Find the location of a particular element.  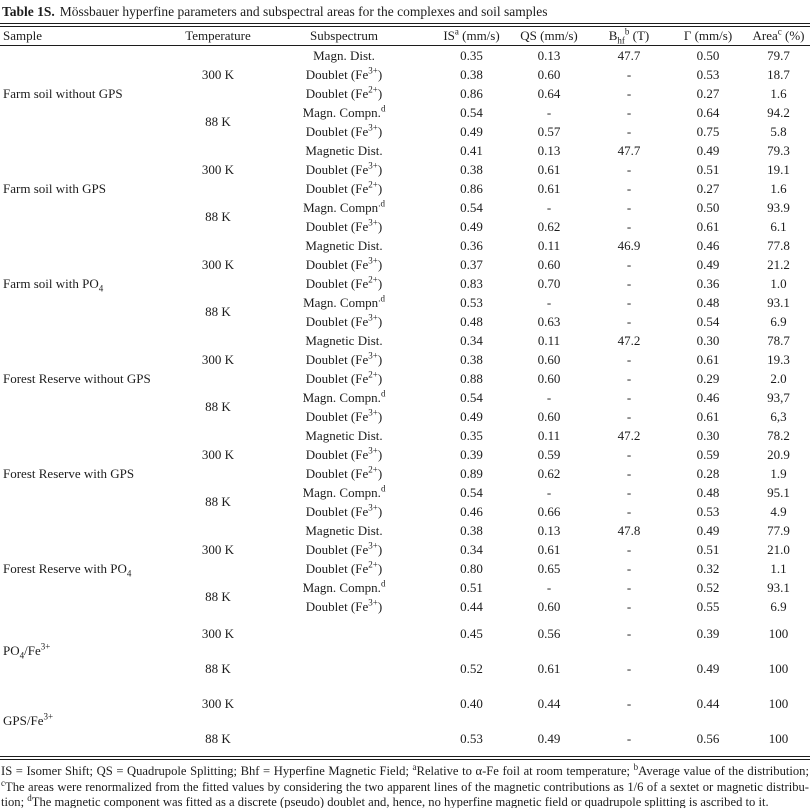

area-cell: 1.9 is located at coordinates (778, 473).